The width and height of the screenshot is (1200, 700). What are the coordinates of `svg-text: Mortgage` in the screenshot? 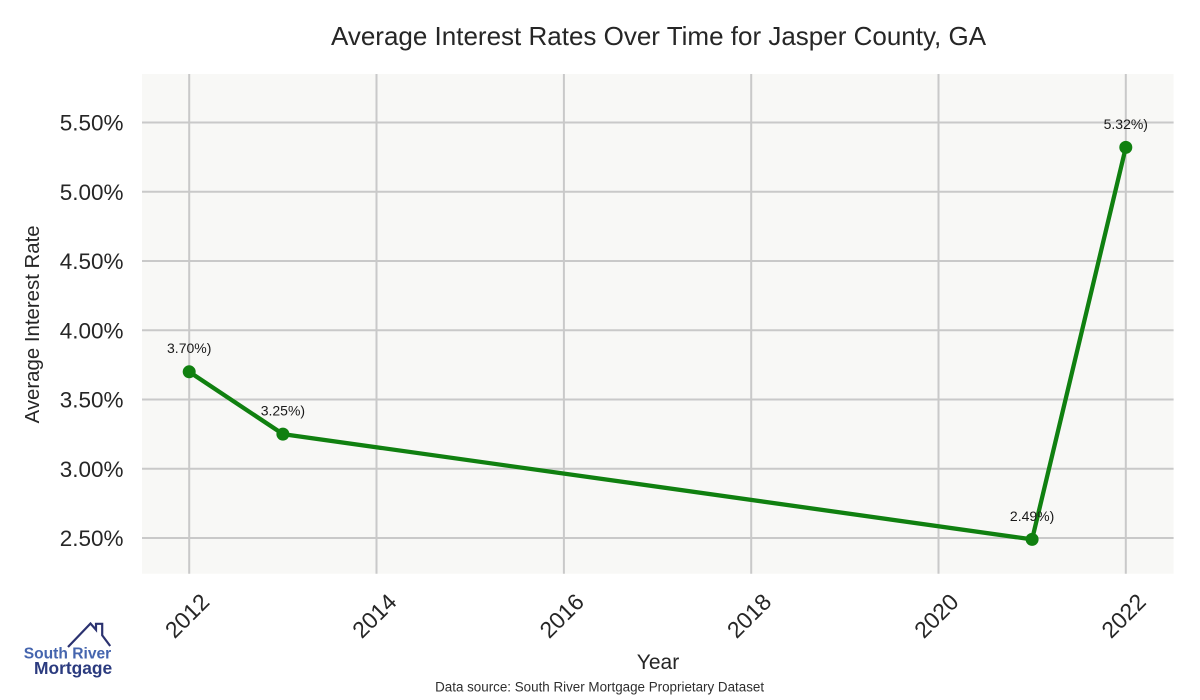 It's located at (73, 668).